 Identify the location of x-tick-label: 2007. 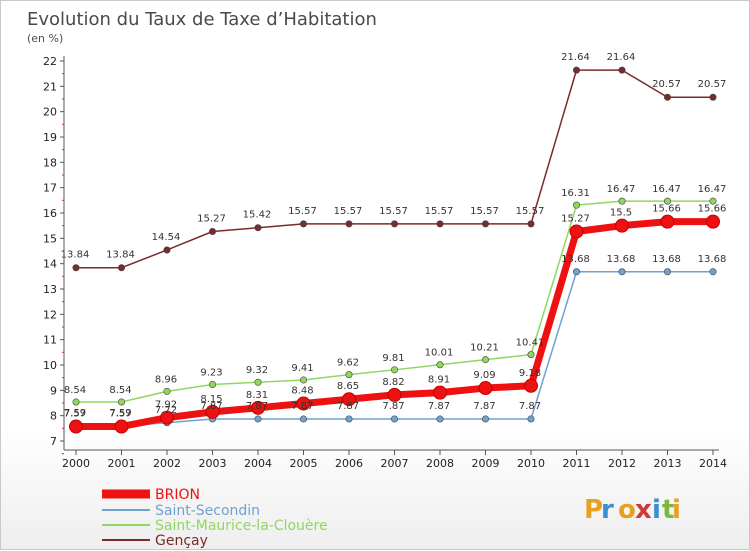
(395, 463).